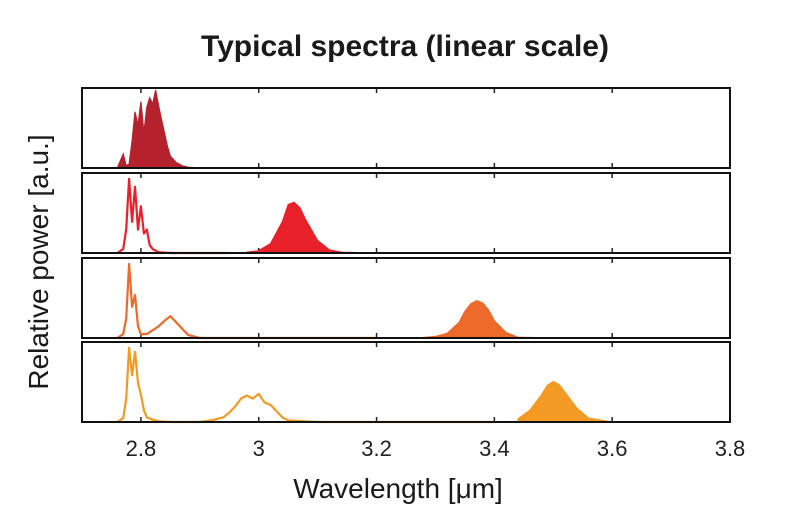  Describe the element at coordinates (494, 448) in the screenshot. I see `x-tick-label-4: 3.4` at that location.